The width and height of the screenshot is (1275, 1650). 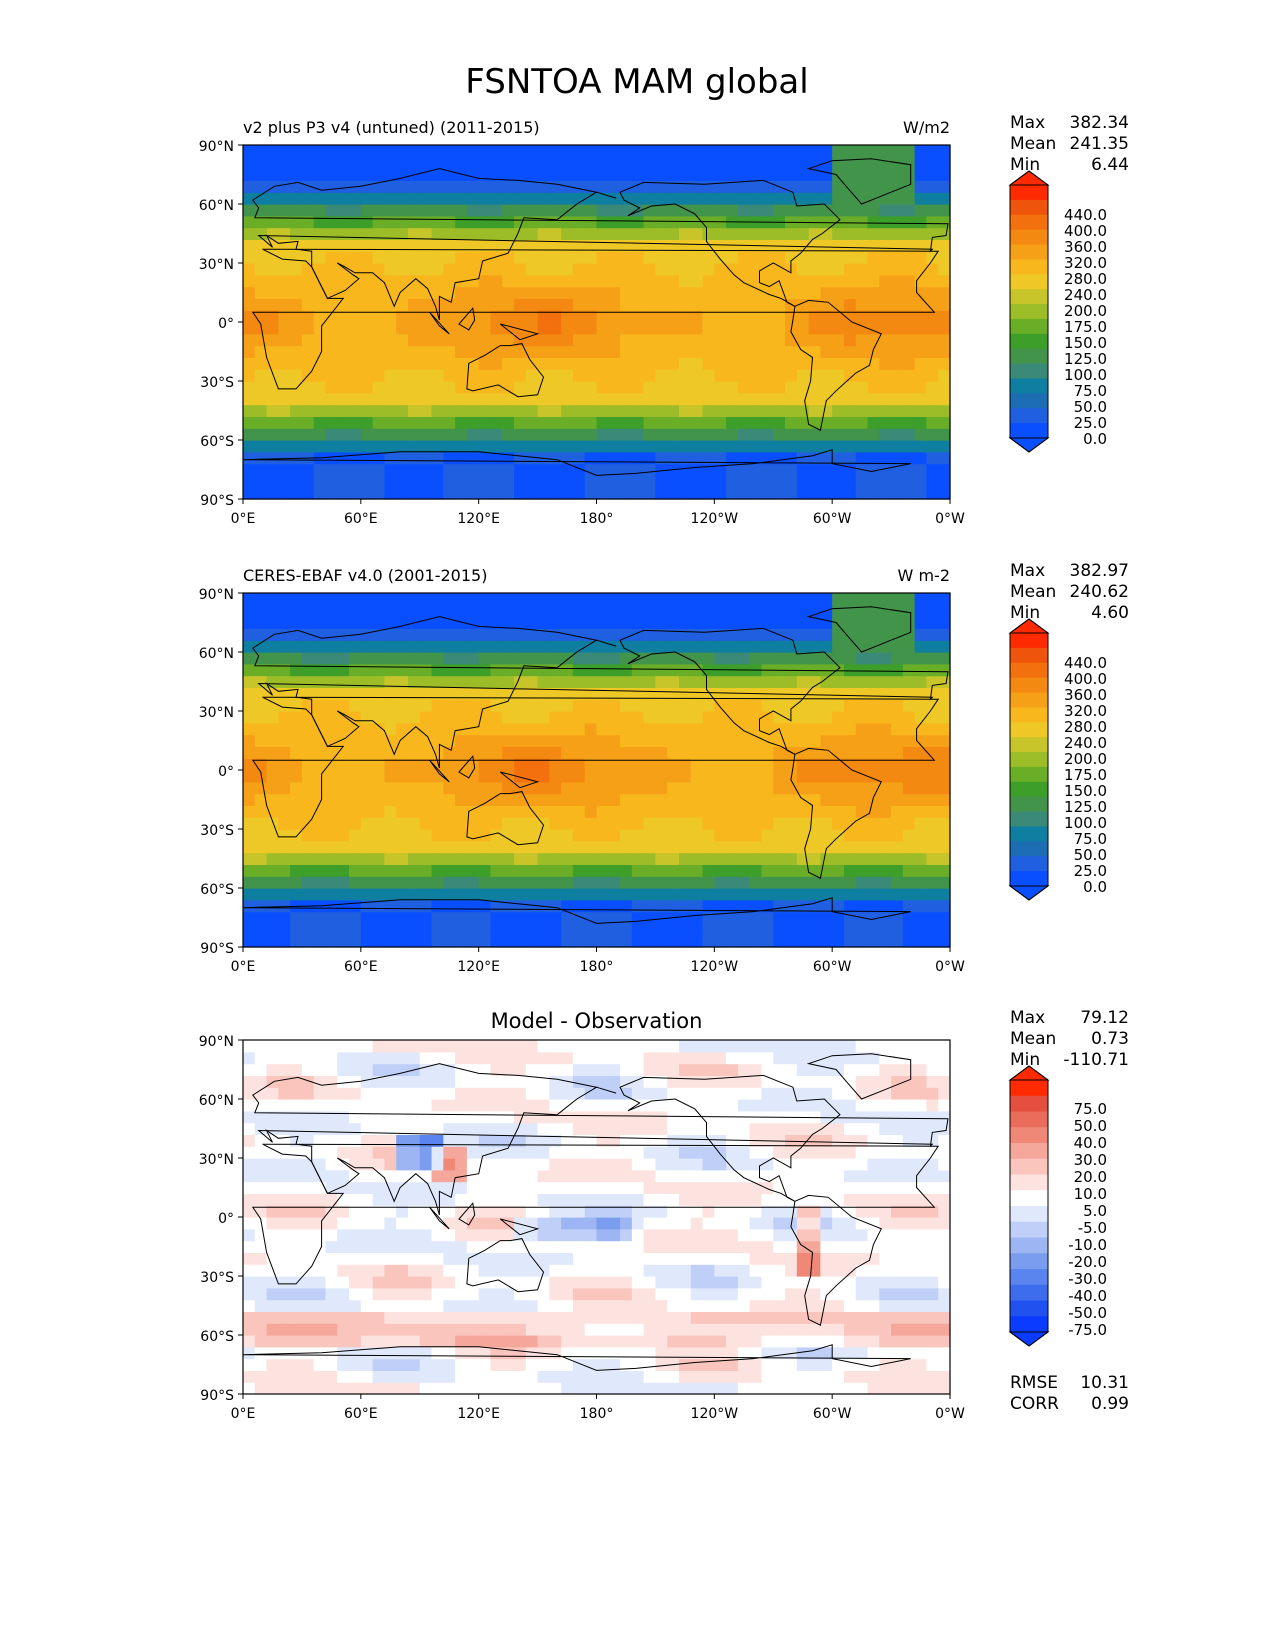 I want to click on colorbar-level: 100.0, so click(x=1085, y=375).